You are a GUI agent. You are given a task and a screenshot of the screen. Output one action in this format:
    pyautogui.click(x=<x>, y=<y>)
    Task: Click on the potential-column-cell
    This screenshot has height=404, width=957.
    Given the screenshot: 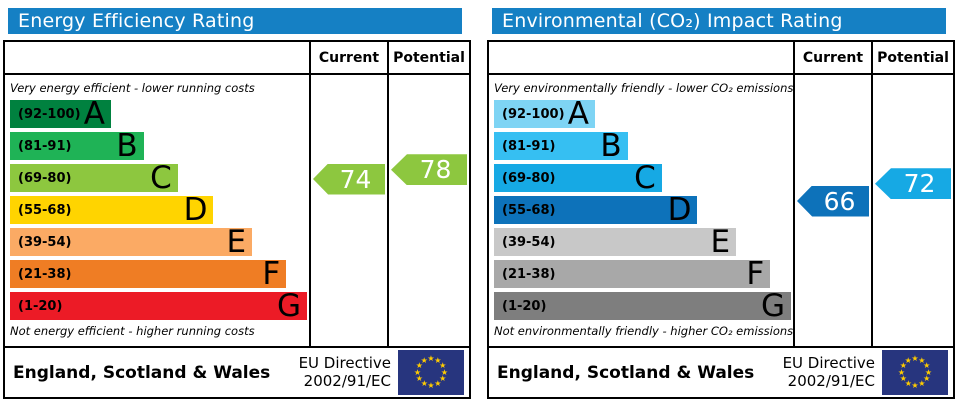 What is the action you would take?
    pyautogui.click(x=429, y=210)
    